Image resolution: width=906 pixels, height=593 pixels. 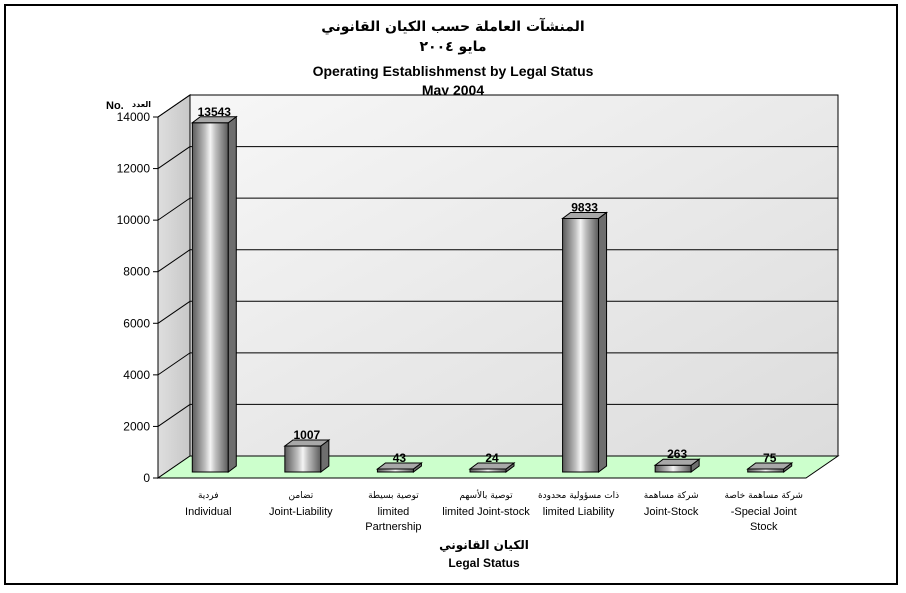 What do you see at coordinates (134, 117) in the screenshot?
I see `y-tick-label: 14000` at bounding box center [134, 117].